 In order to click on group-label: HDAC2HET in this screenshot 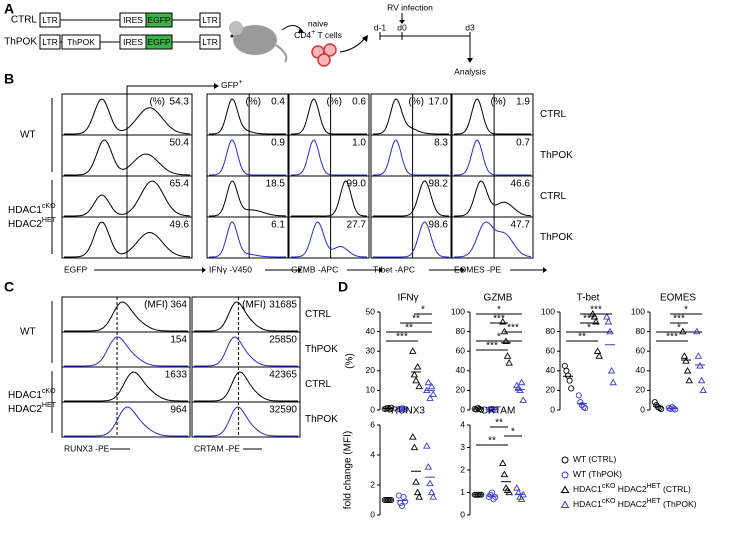, I will do `click(32, 408)`.